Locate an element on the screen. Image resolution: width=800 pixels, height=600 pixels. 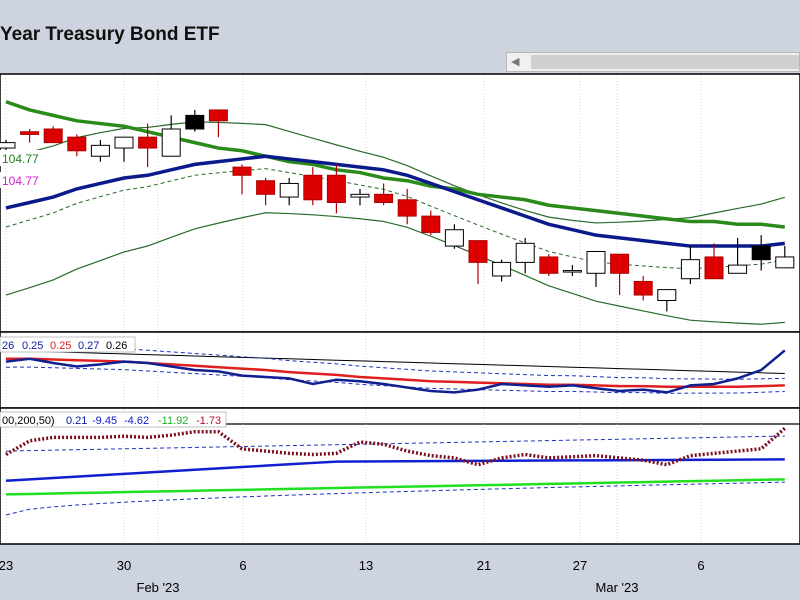
scroll-left-icon: ◀ is located at coordinates (515, 62).